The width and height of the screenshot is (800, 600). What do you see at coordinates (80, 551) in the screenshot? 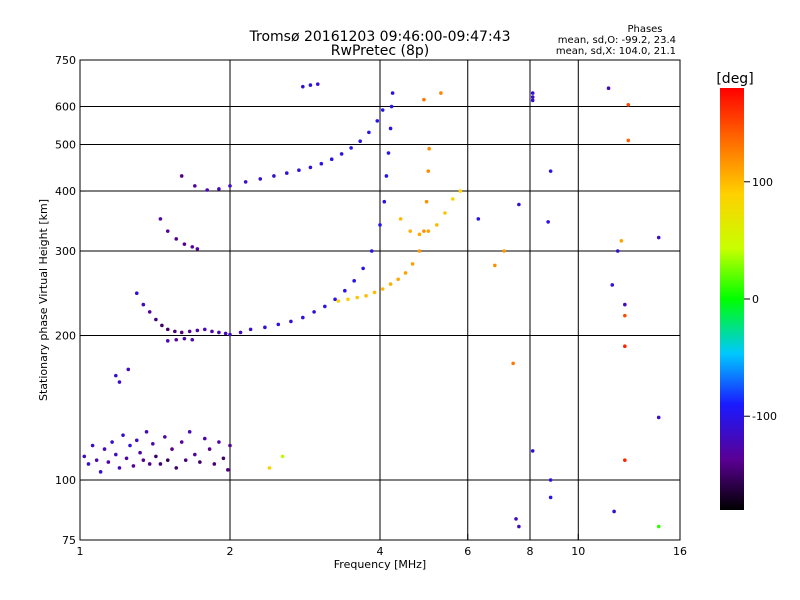
I see `x-tick-label: 1` at bounding box center [80, 551].